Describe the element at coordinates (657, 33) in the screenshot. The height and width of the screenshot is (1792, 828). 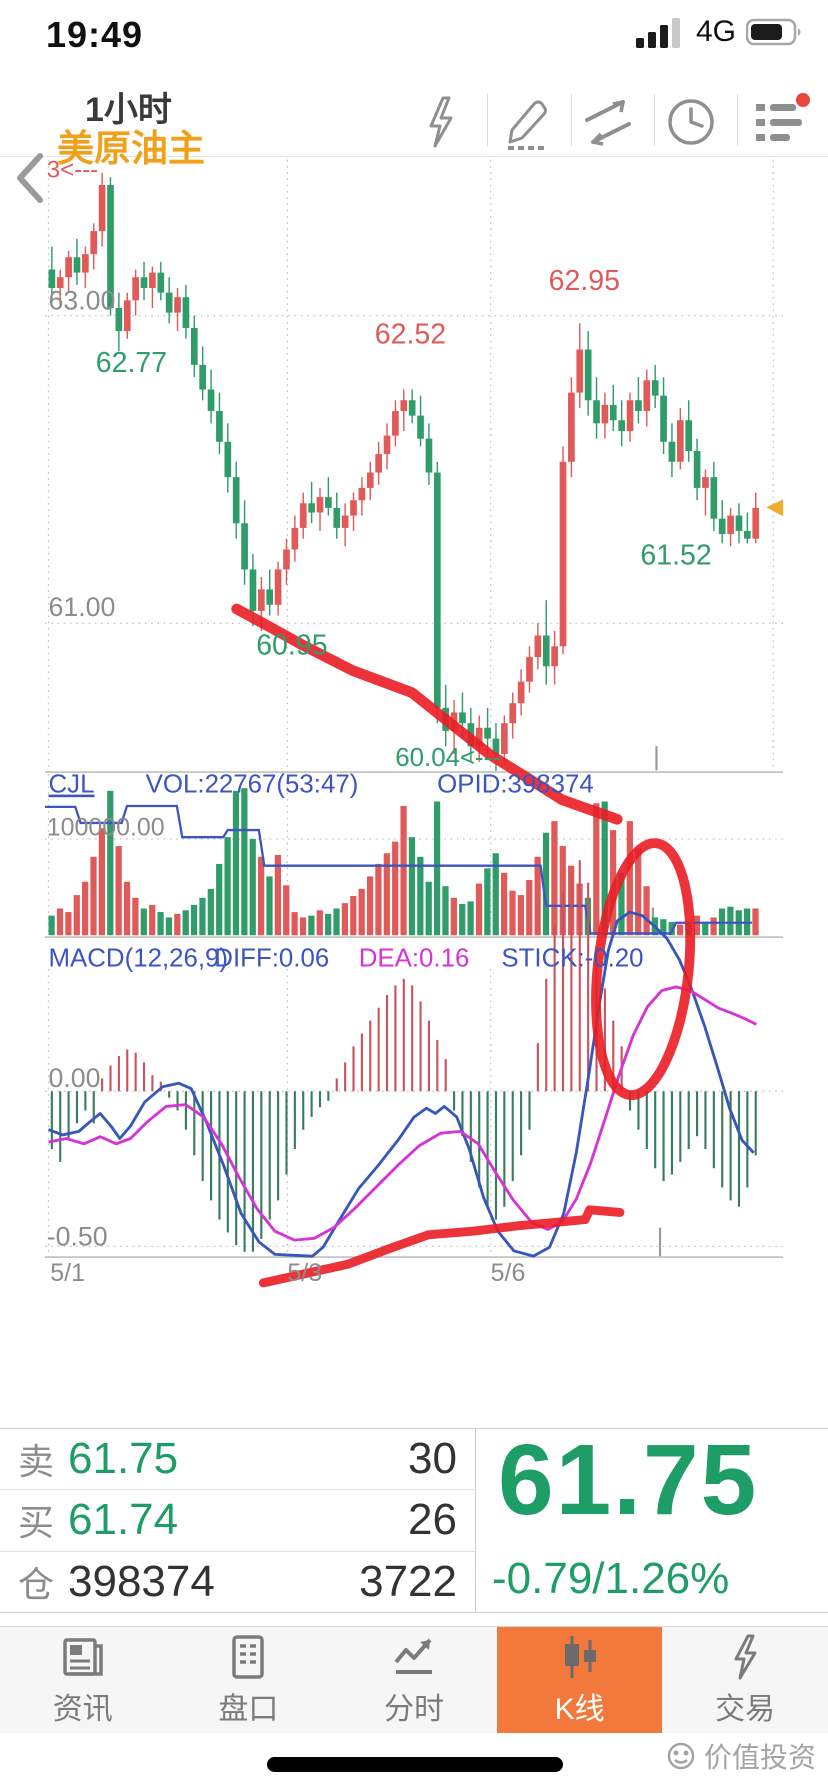
I see `signal-icon` at that location.